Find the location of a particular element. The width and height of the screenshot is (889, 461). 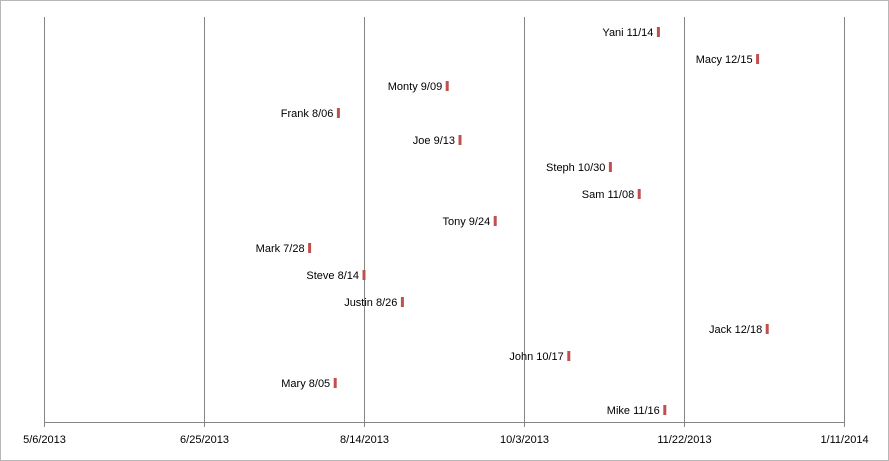

data-point: Frank 8/06 is located at coordinates (310, 114).